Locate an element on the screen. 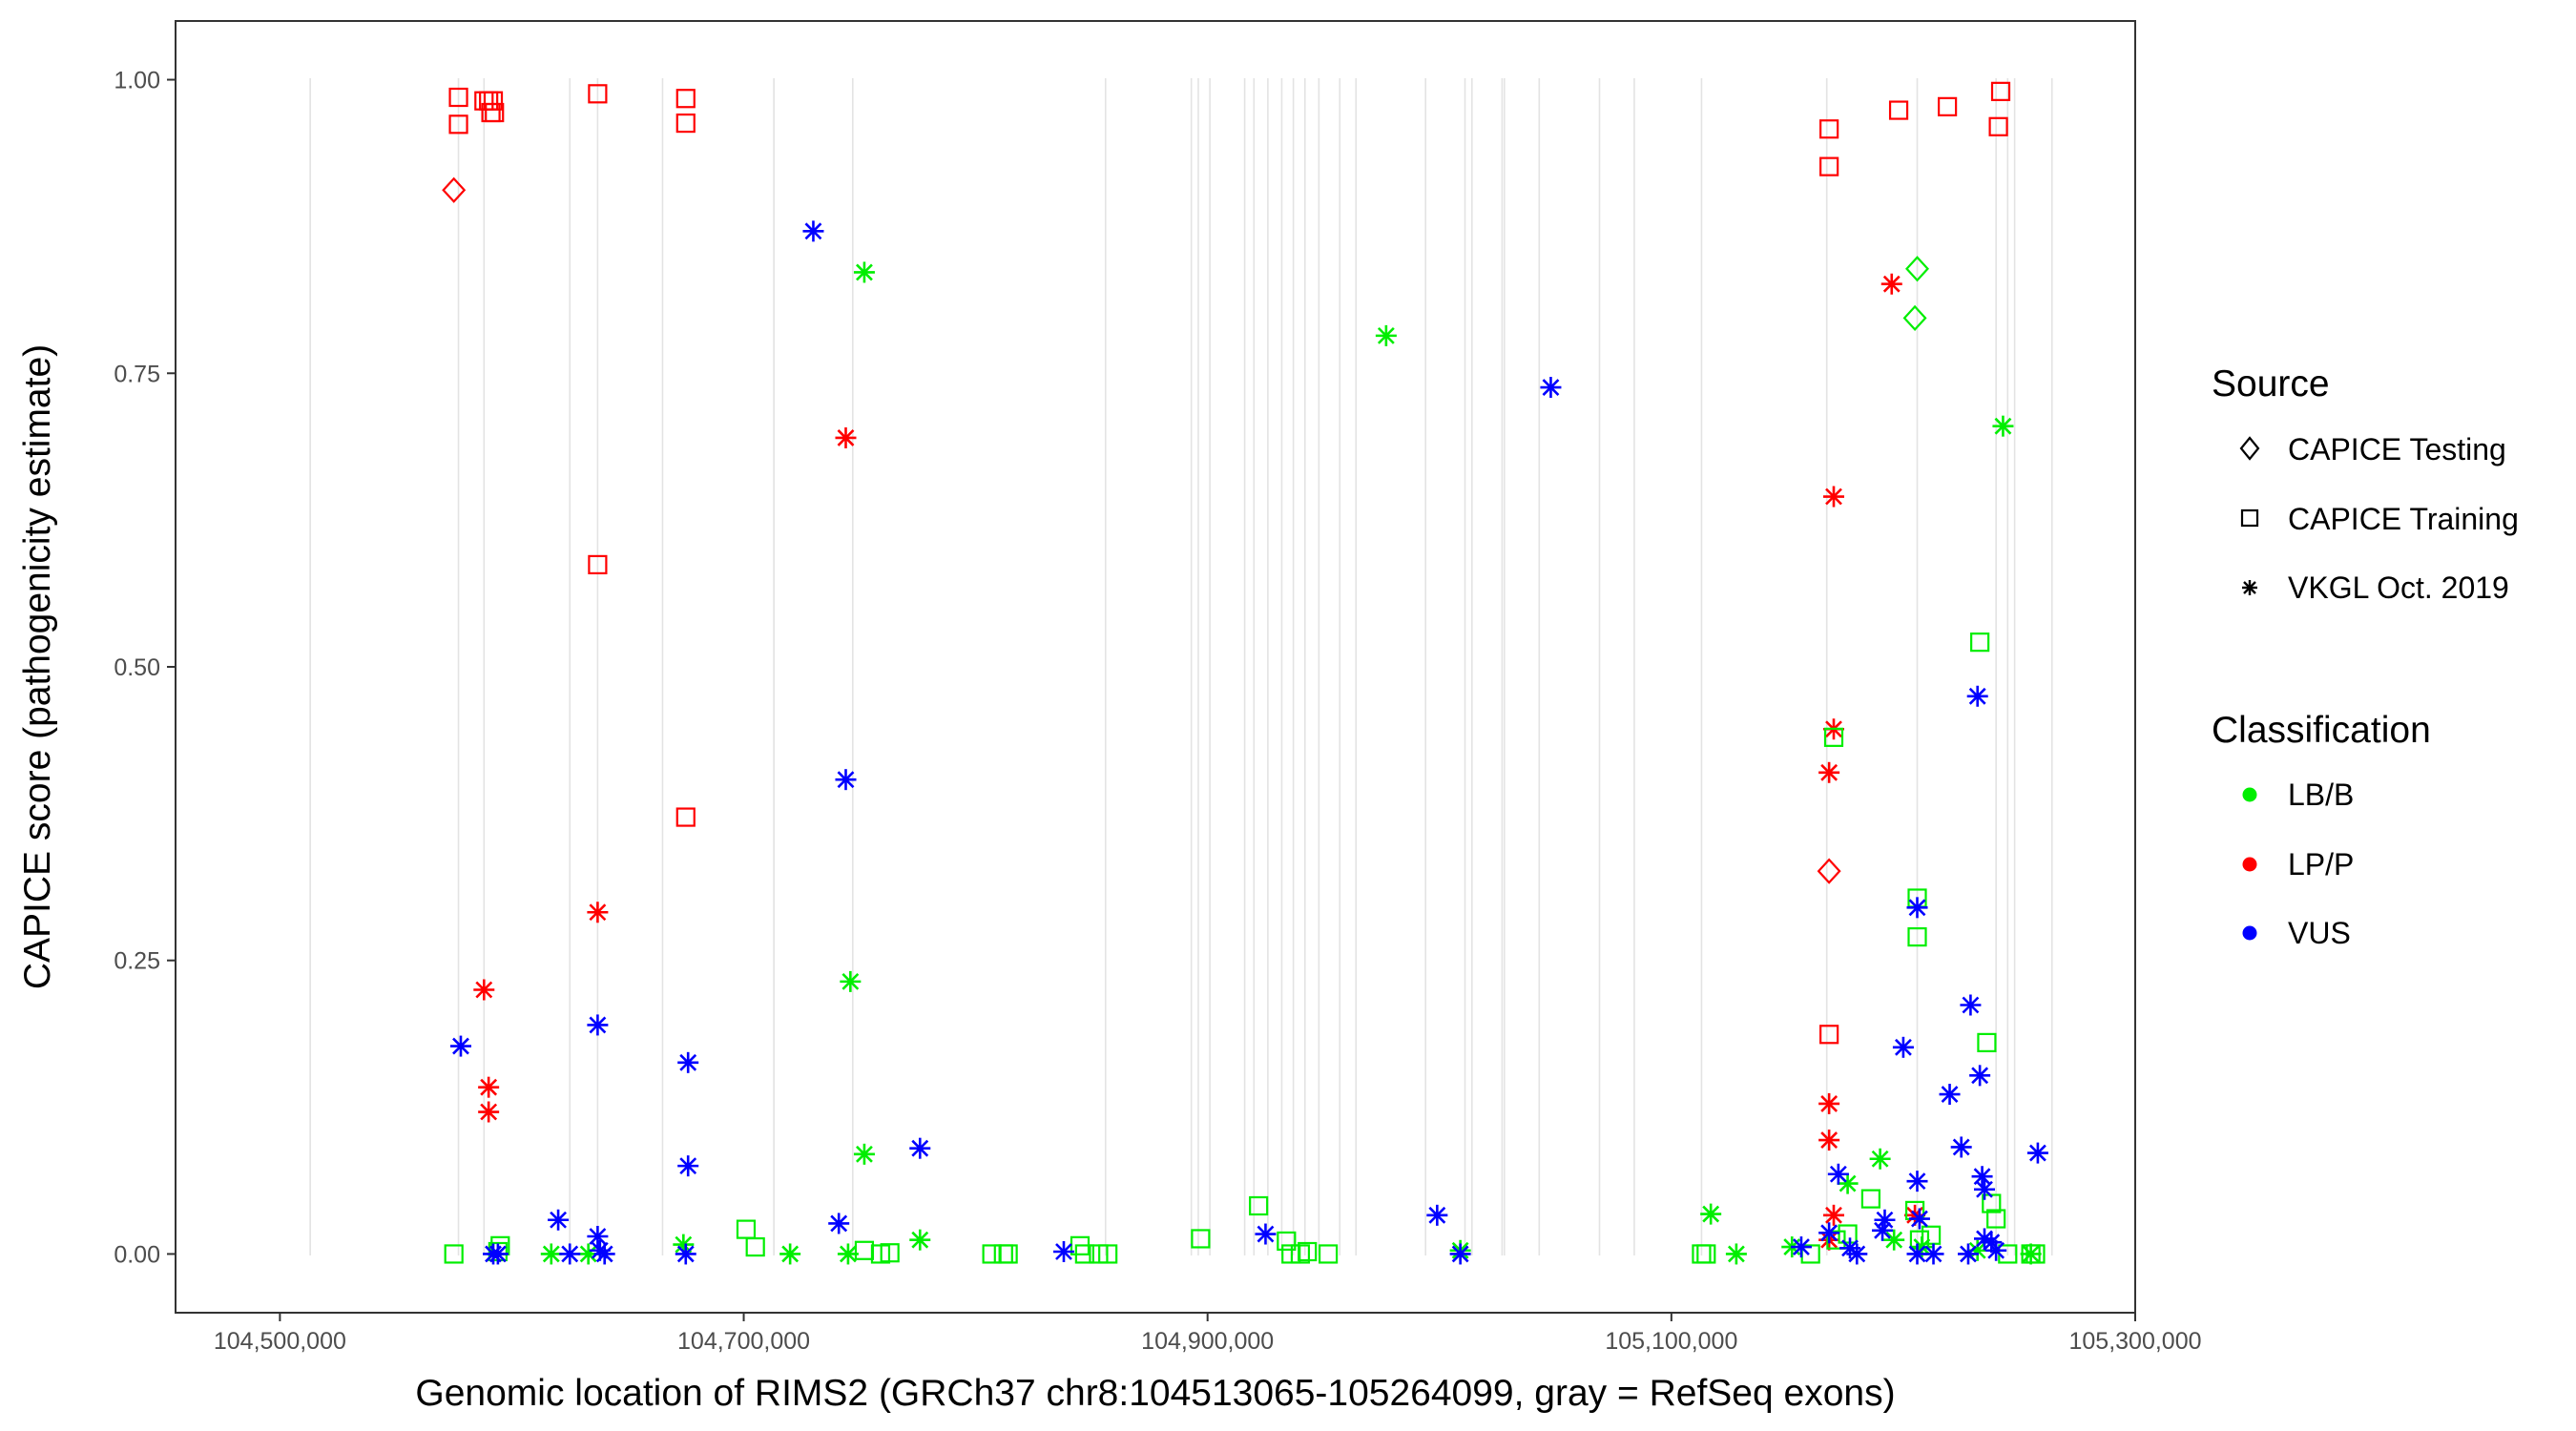 The image size is (2576, 1431). legend-source-vkgl: VKGL Oct. 2019 is located at coordinates (2375, 587).